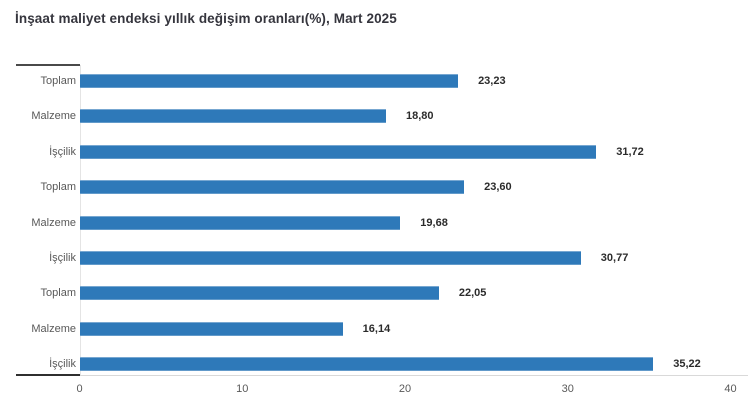 The width and height of the screenshot is (750, 415). I want to click on value-label: 23,23, so click(492, 81).